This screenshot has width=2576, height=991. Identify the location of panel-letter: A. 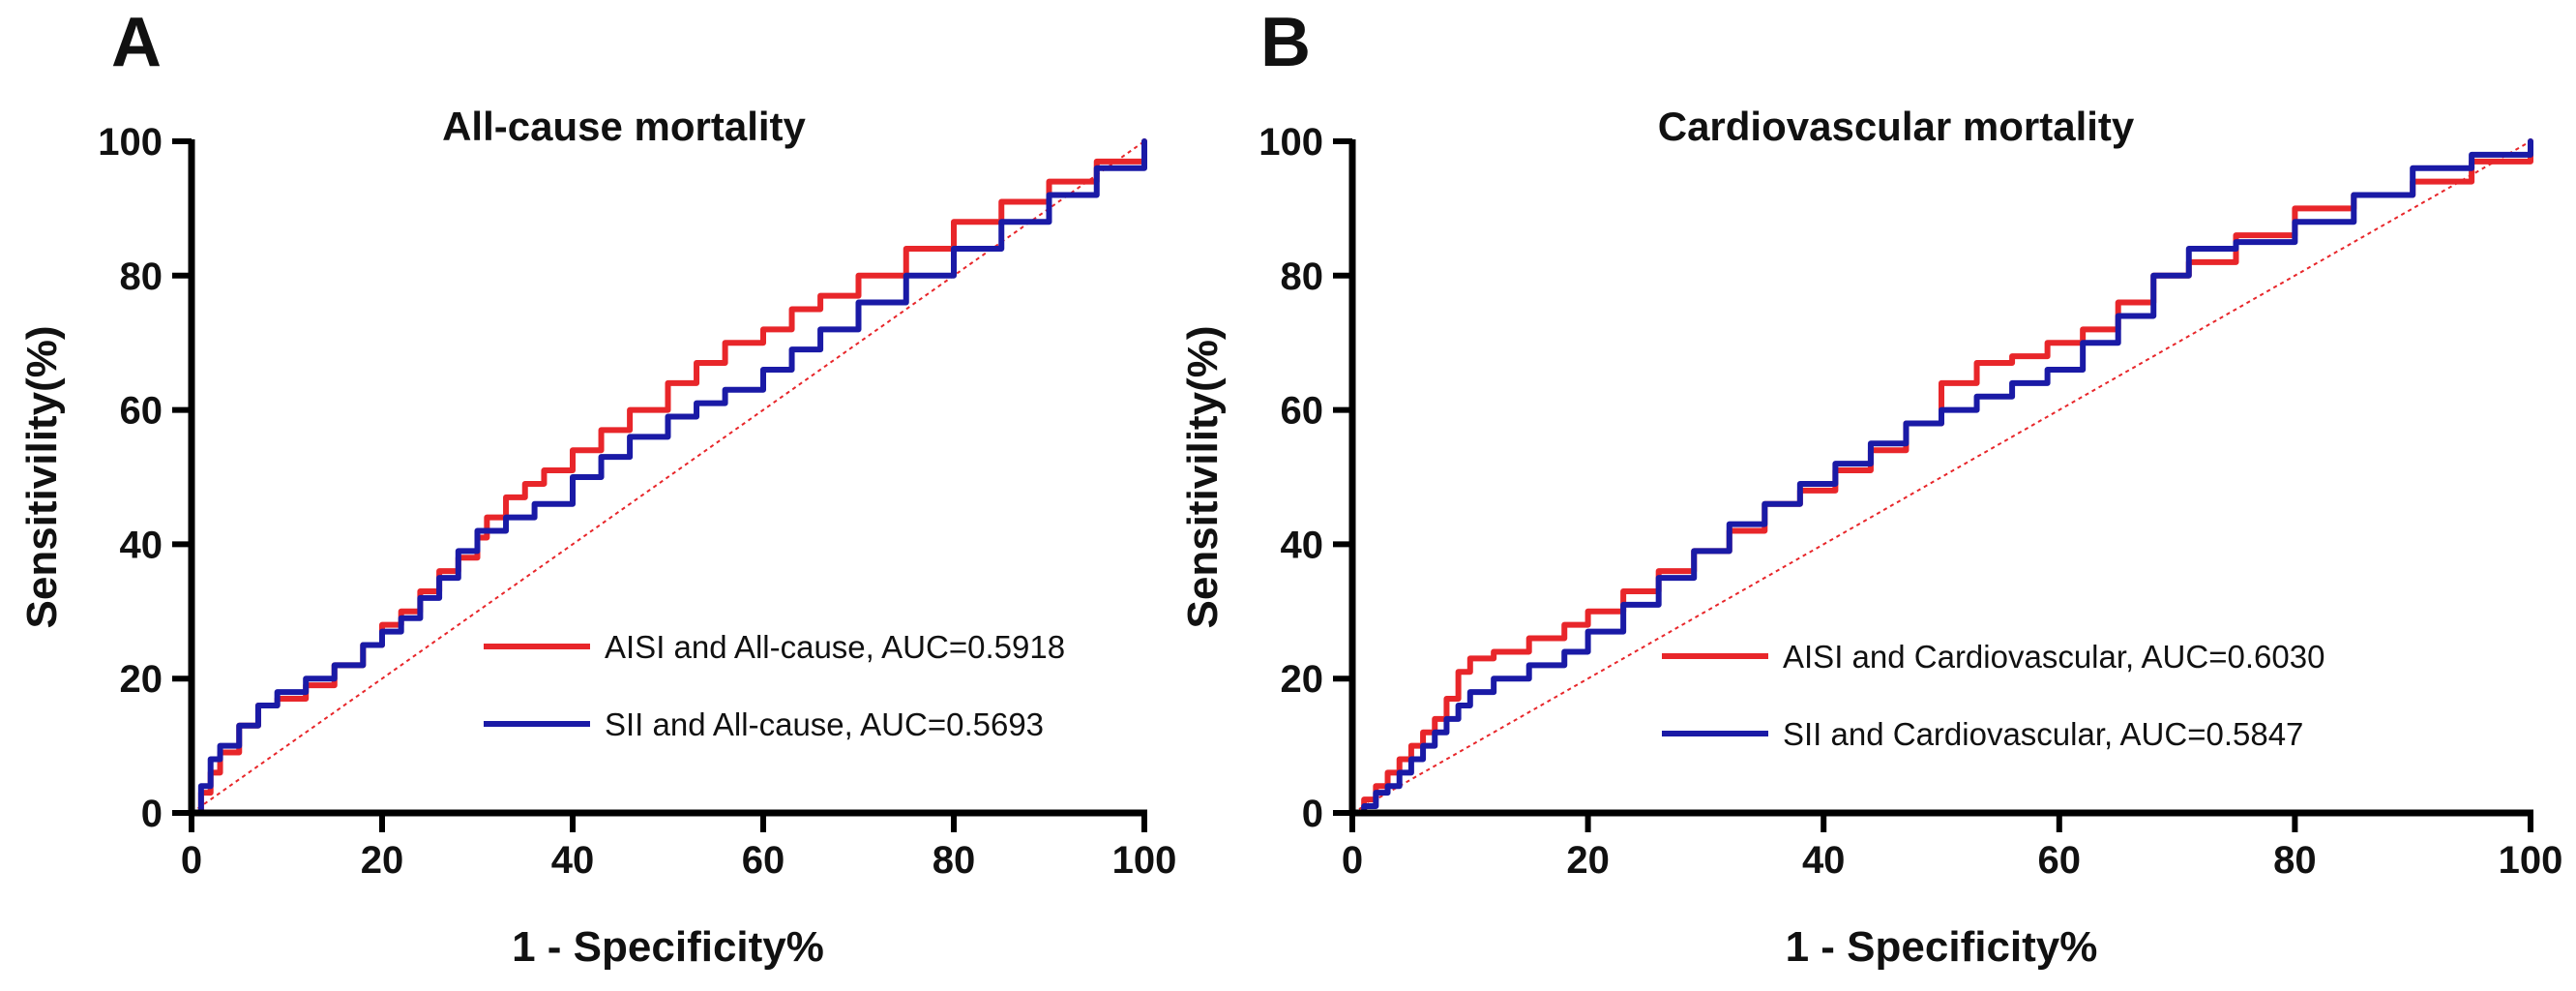
(136, 42).